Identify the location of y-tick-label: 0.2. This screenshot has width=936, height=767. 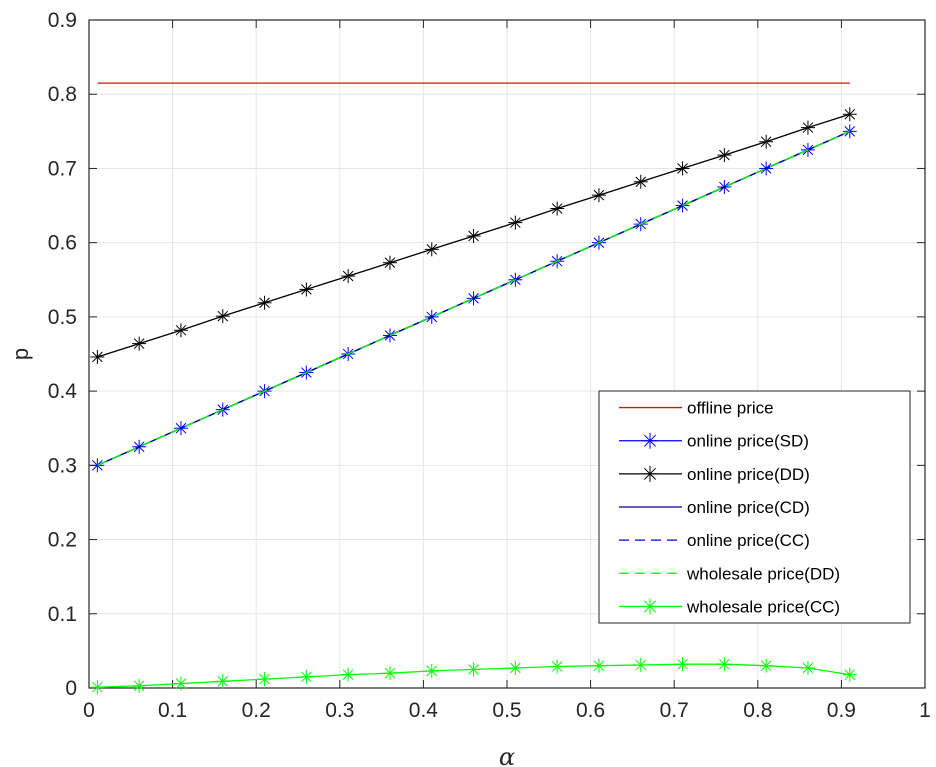
(62, 540).